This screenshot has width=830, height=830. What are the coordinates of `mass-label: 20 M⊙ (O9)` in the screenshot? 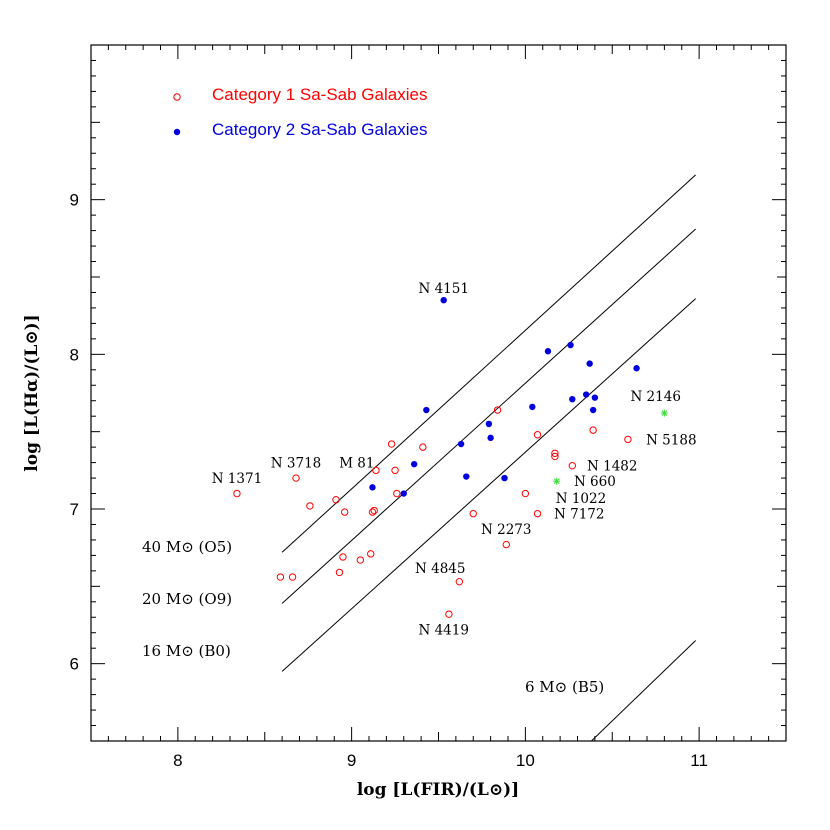 It's located at (187, 599).